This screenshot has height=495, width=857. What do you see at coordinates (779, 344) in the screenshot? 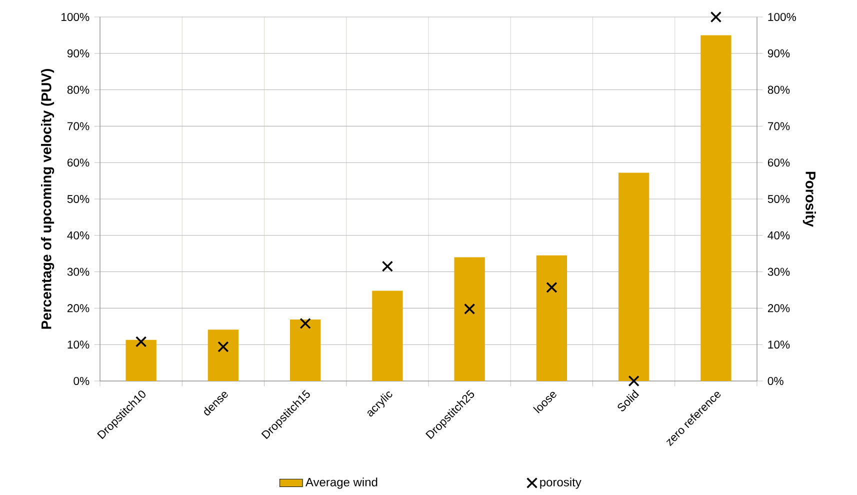
I see `y2-tick-label: 10%` at bounding box center [779, 344].